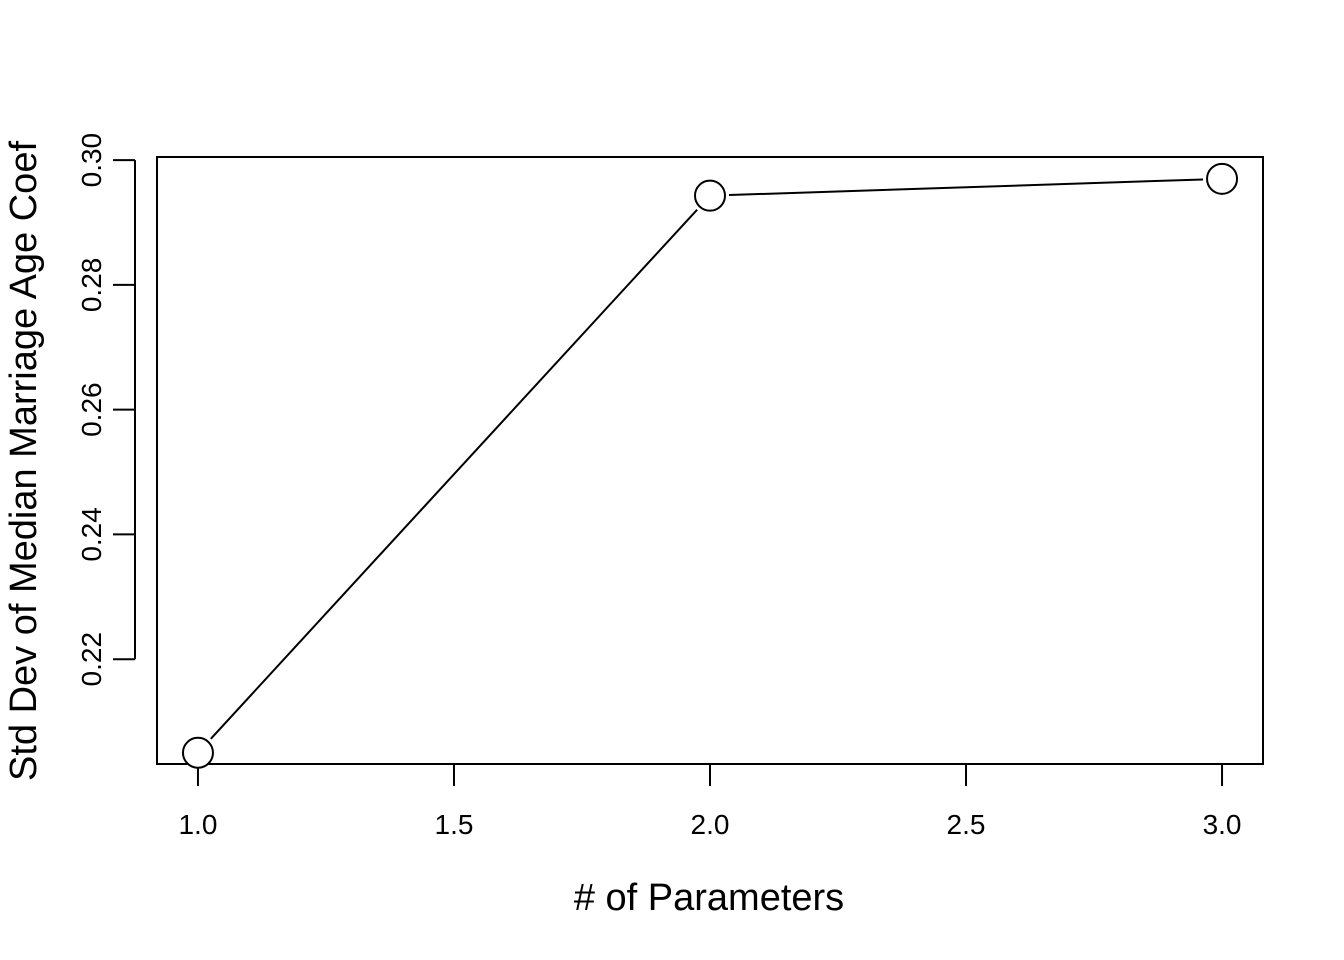 The height and width of the screenshot is (960, 1344). I want to click on x-tick-label: 3.0, so click(1222, 824).